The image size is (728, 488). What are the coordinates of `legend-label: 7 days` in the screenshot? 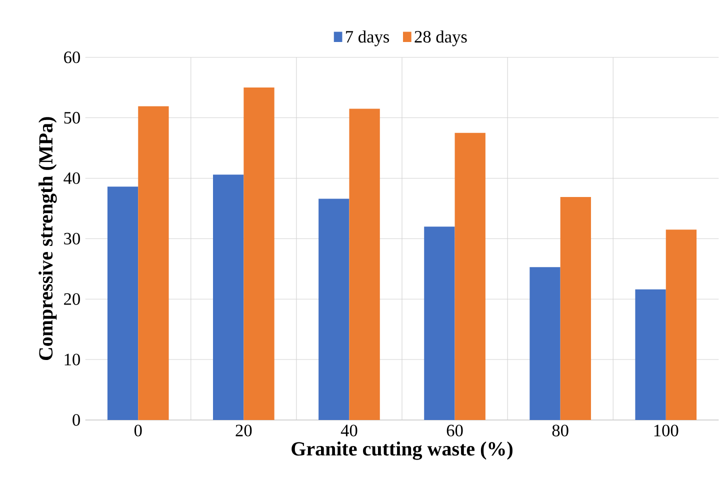 It's located at (368, 38).